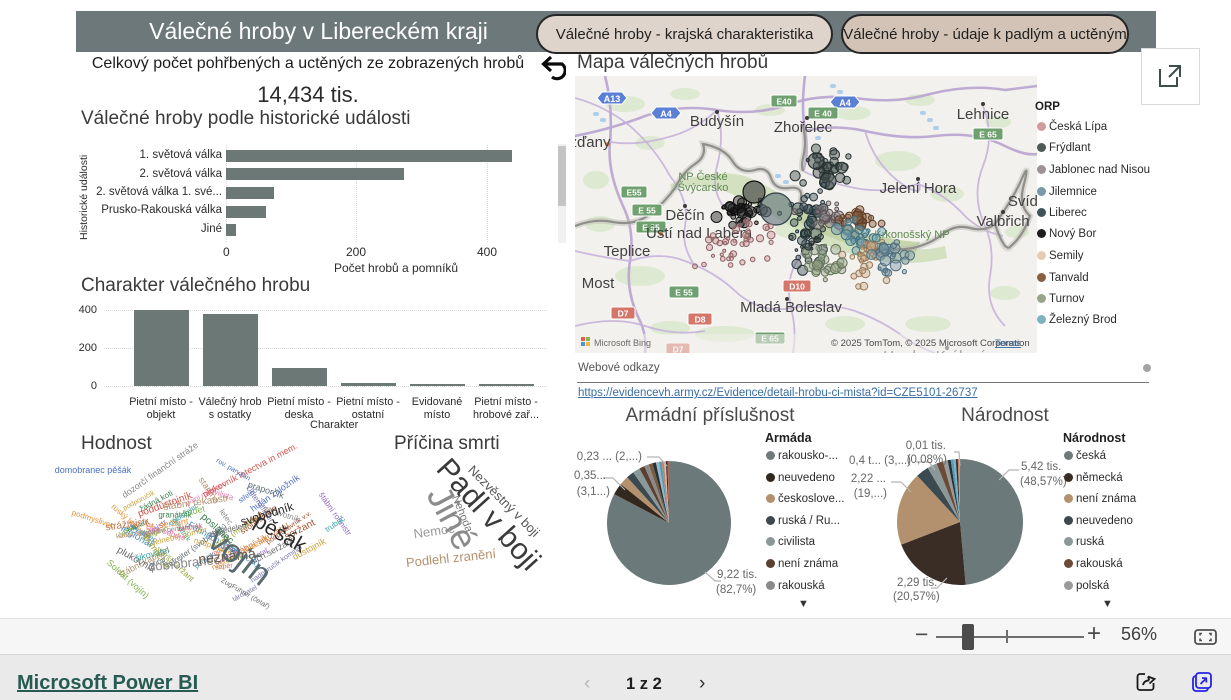  Describe the element at coordinates (612, 99) in the screenshot. I see `svg-text: A13` at that location.